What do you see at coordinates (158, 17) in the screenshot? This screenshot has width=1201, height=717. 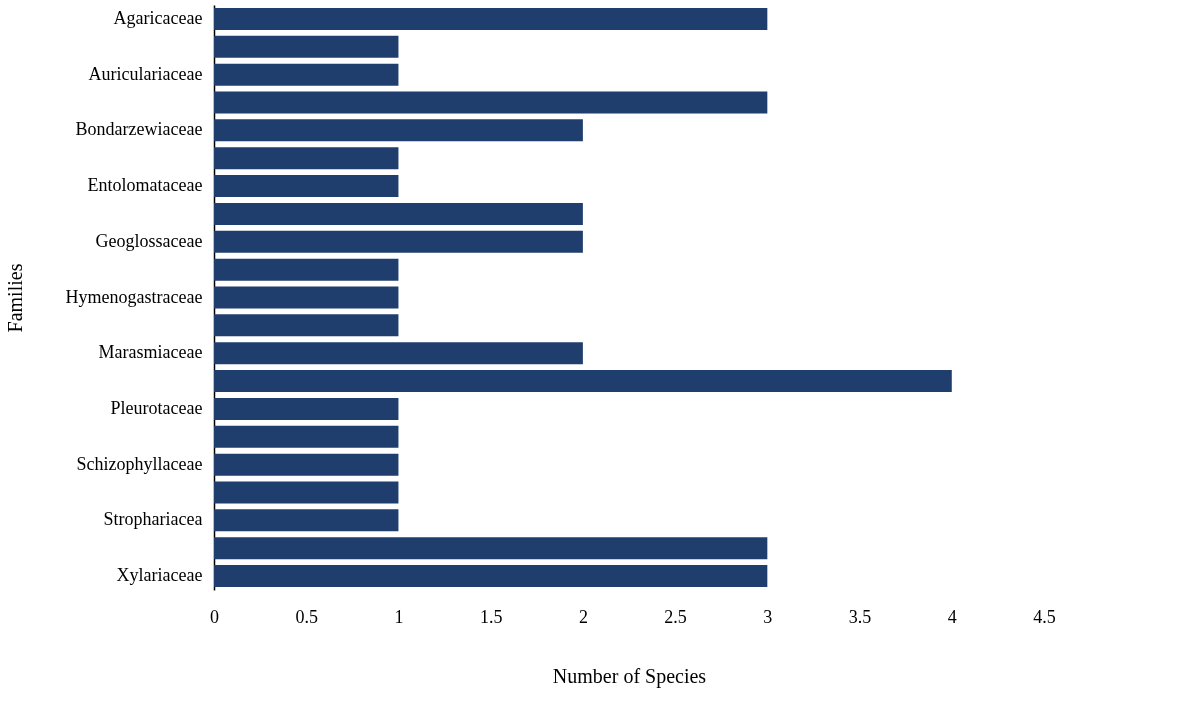 I see `y-tick-label: Agaricaceae` at bounding box center [158, 17].